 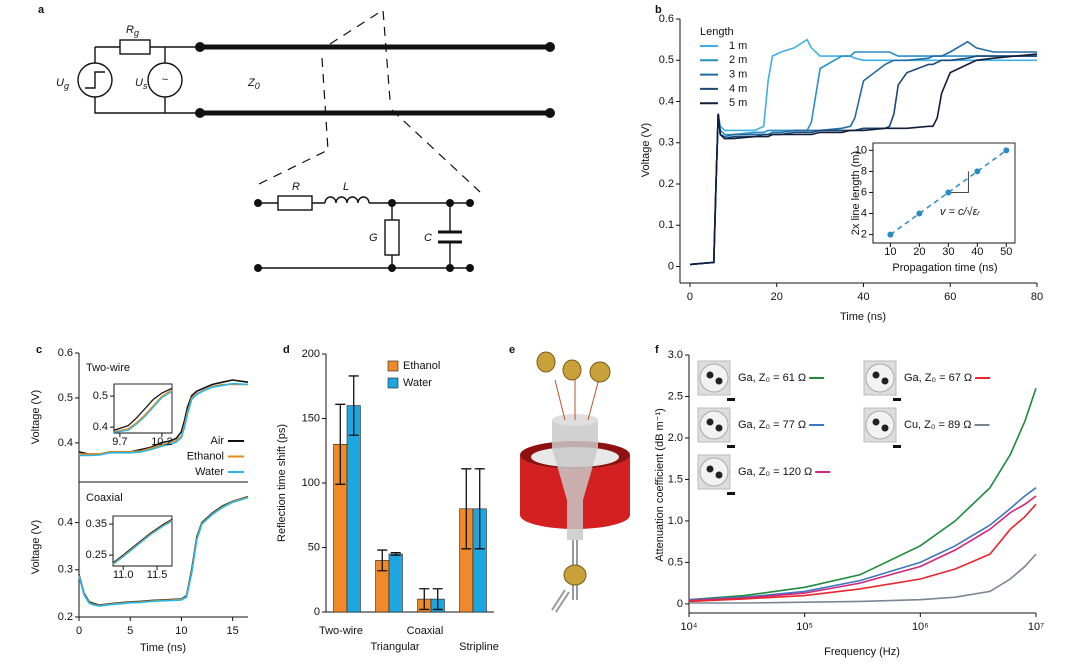 What do you see at coordinates (938, 425) in the screenshot?
I see `legend-label: Cu, Z₀ = 89 Ω` at bounding box center [938, 425].